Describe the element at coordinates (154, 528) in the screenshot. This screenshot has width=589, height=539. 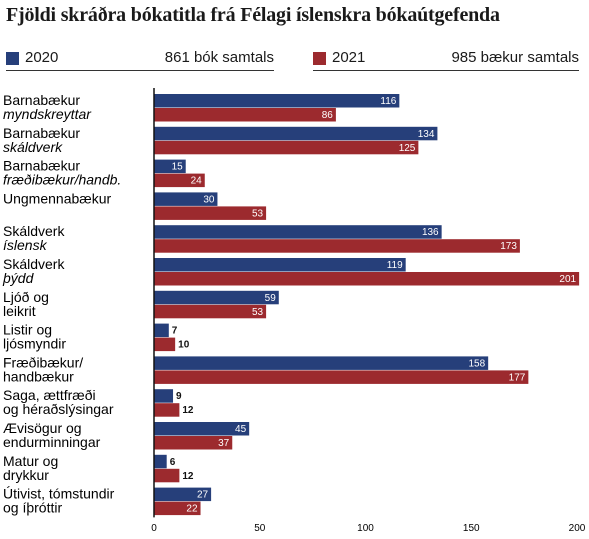
I see `x-tick-label: 0` at that location.